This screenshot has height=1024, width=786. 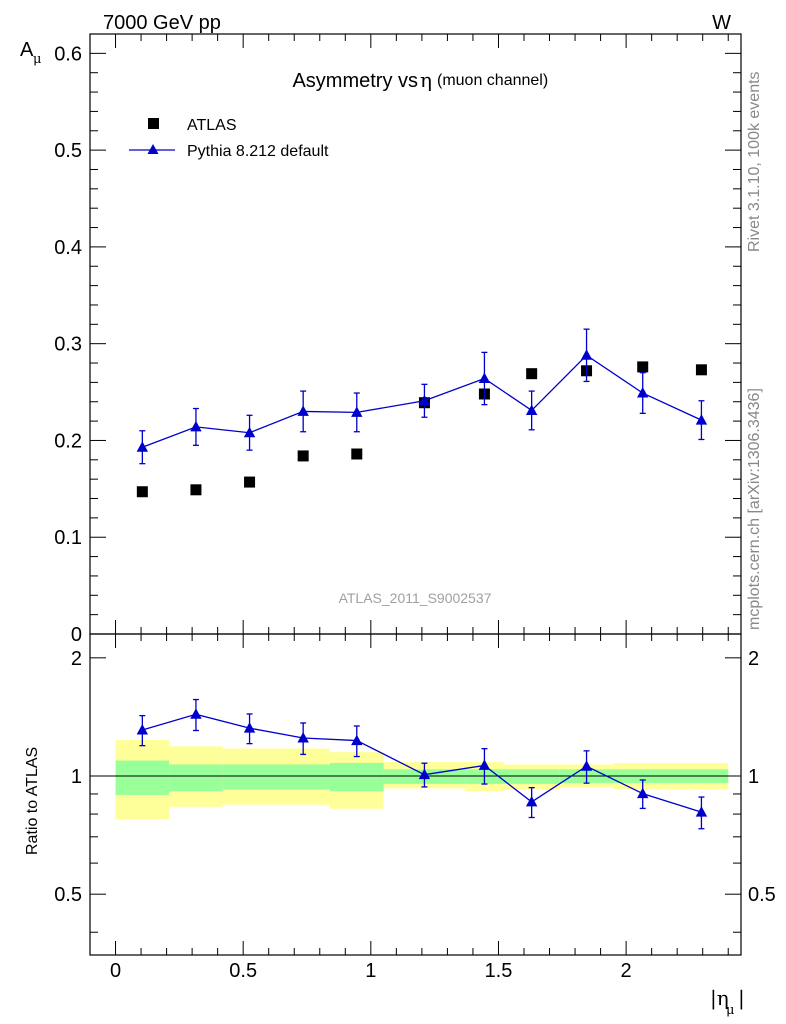 I want to click on legend-pythia-label: Pythia 8.212 default, so click(x=258, y=151).